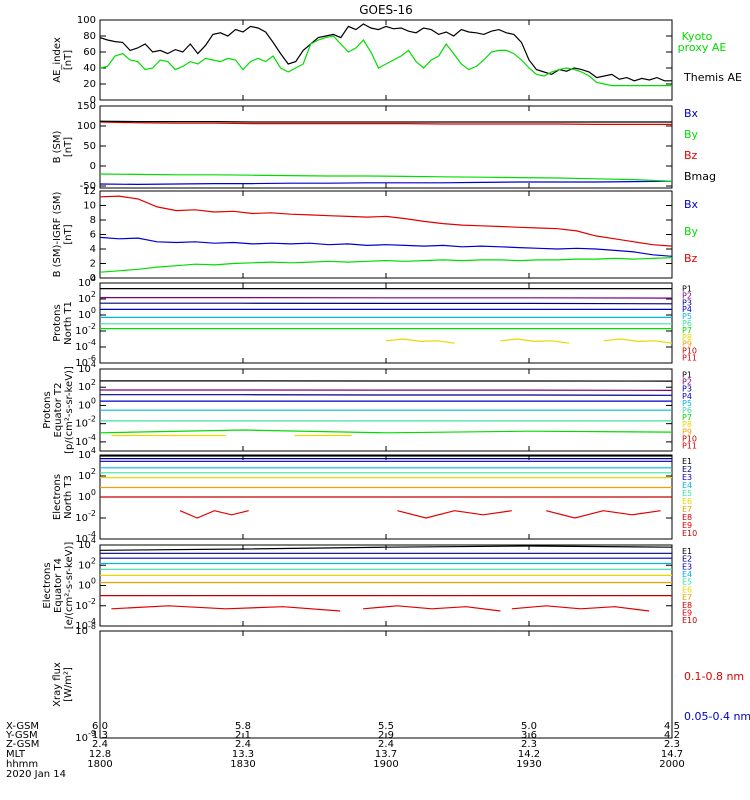 This screenshot has height=800, width=750. I want to click on y-tick-label-p8: 10⁻⁸, so click(85, 629).